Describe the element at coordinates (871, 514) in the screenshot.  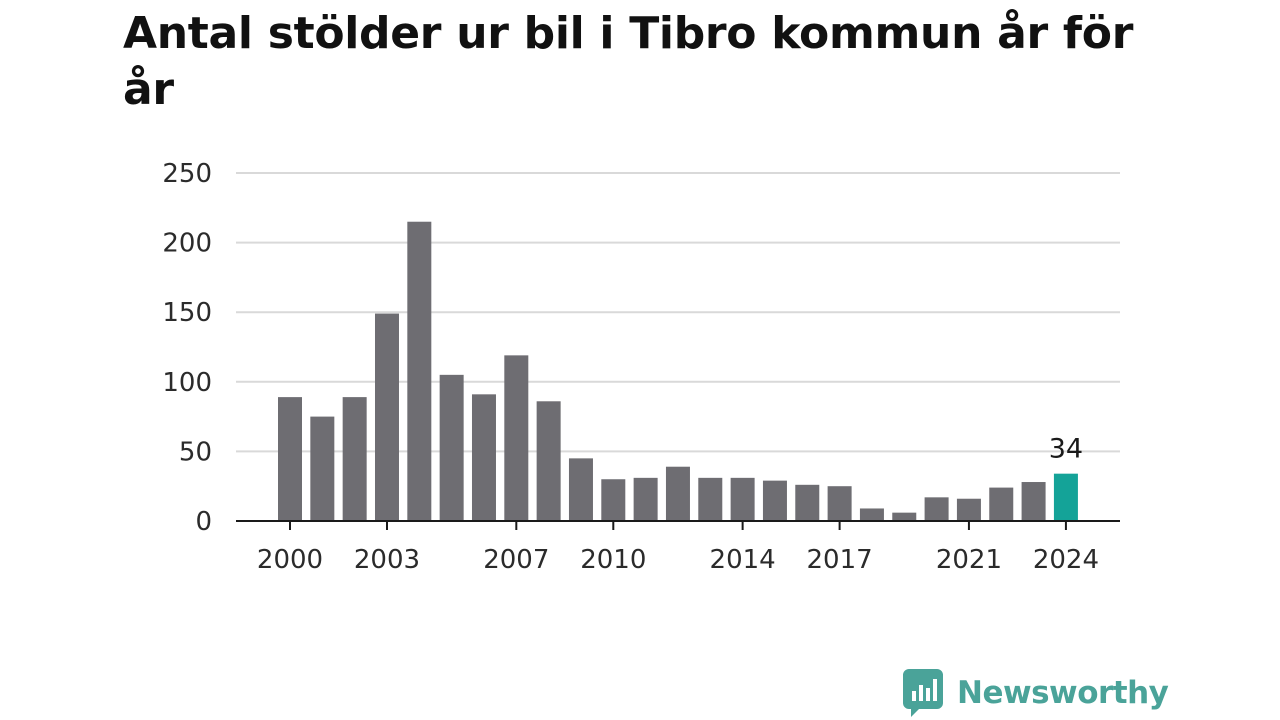
I see `bar-2018` at that location.